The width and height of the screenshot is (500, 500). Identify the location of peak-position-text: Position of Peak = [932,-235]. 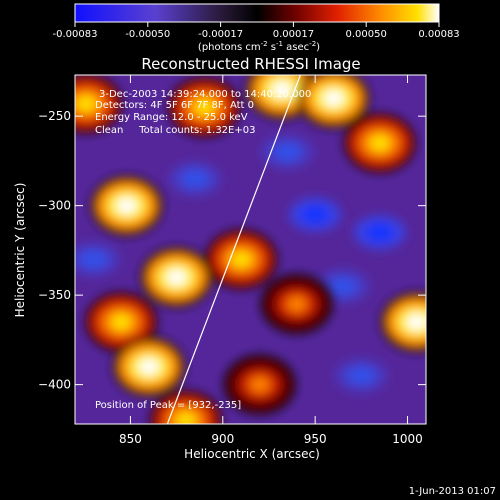
(168, 405).